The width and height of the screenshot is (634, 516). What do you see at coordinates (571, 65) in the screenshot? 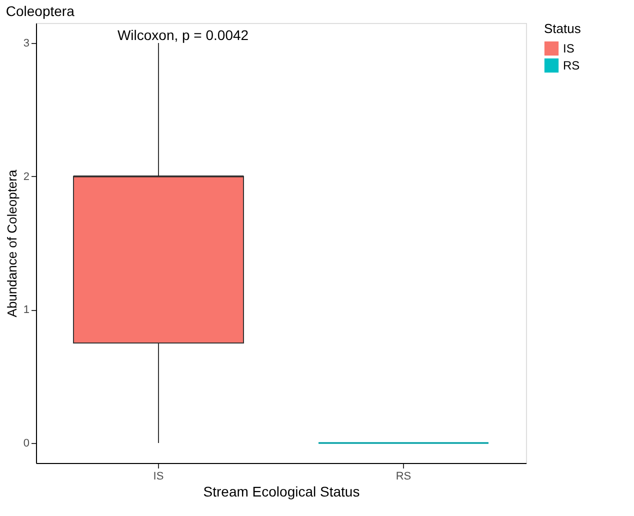
I see `legend-label: RS` at bounding box center [571, 65].